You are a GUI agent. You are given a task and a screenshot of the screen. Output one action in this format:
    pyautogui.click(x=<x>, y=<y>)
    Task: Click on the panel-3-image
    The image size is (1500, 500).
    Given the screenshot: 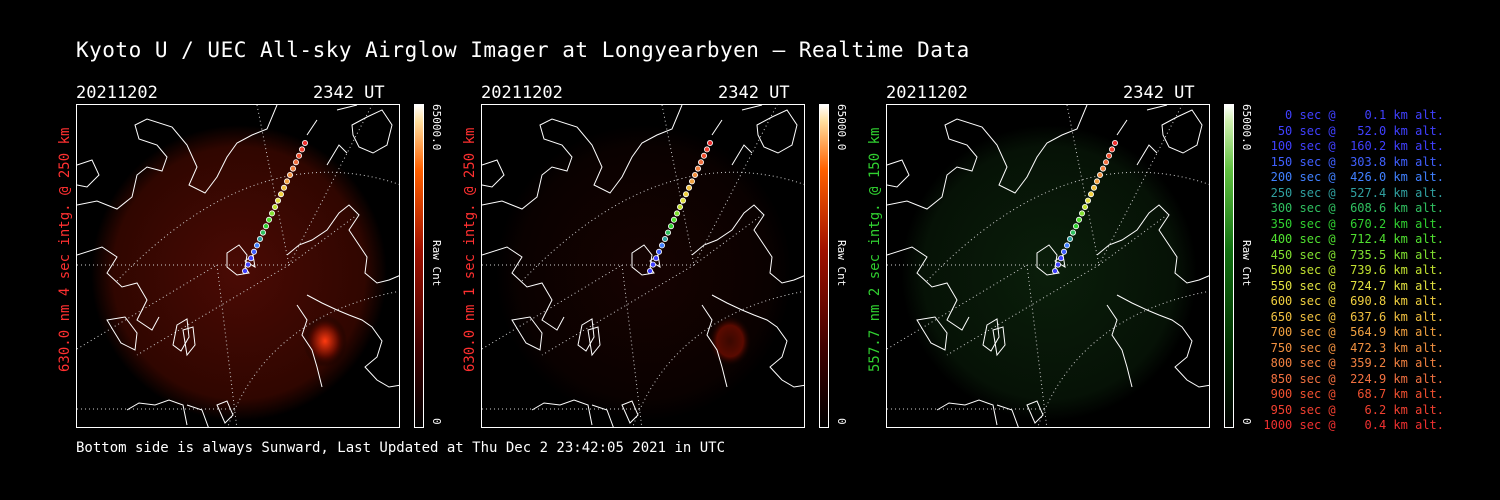 What is the action you would take?
    pyautogui.click(x=1048, y=266)
    